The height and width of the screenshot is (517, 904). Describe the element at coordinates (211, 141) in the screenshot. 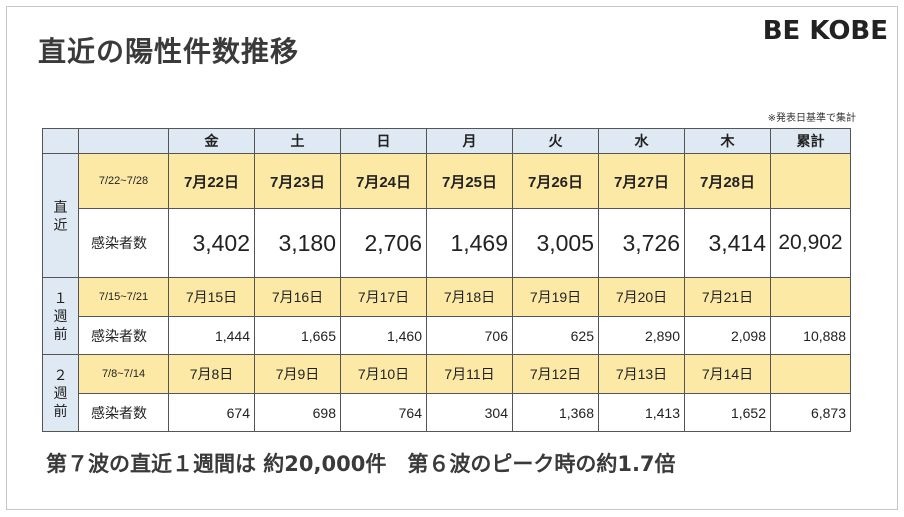

I see `weekday-header: 金` at that location.